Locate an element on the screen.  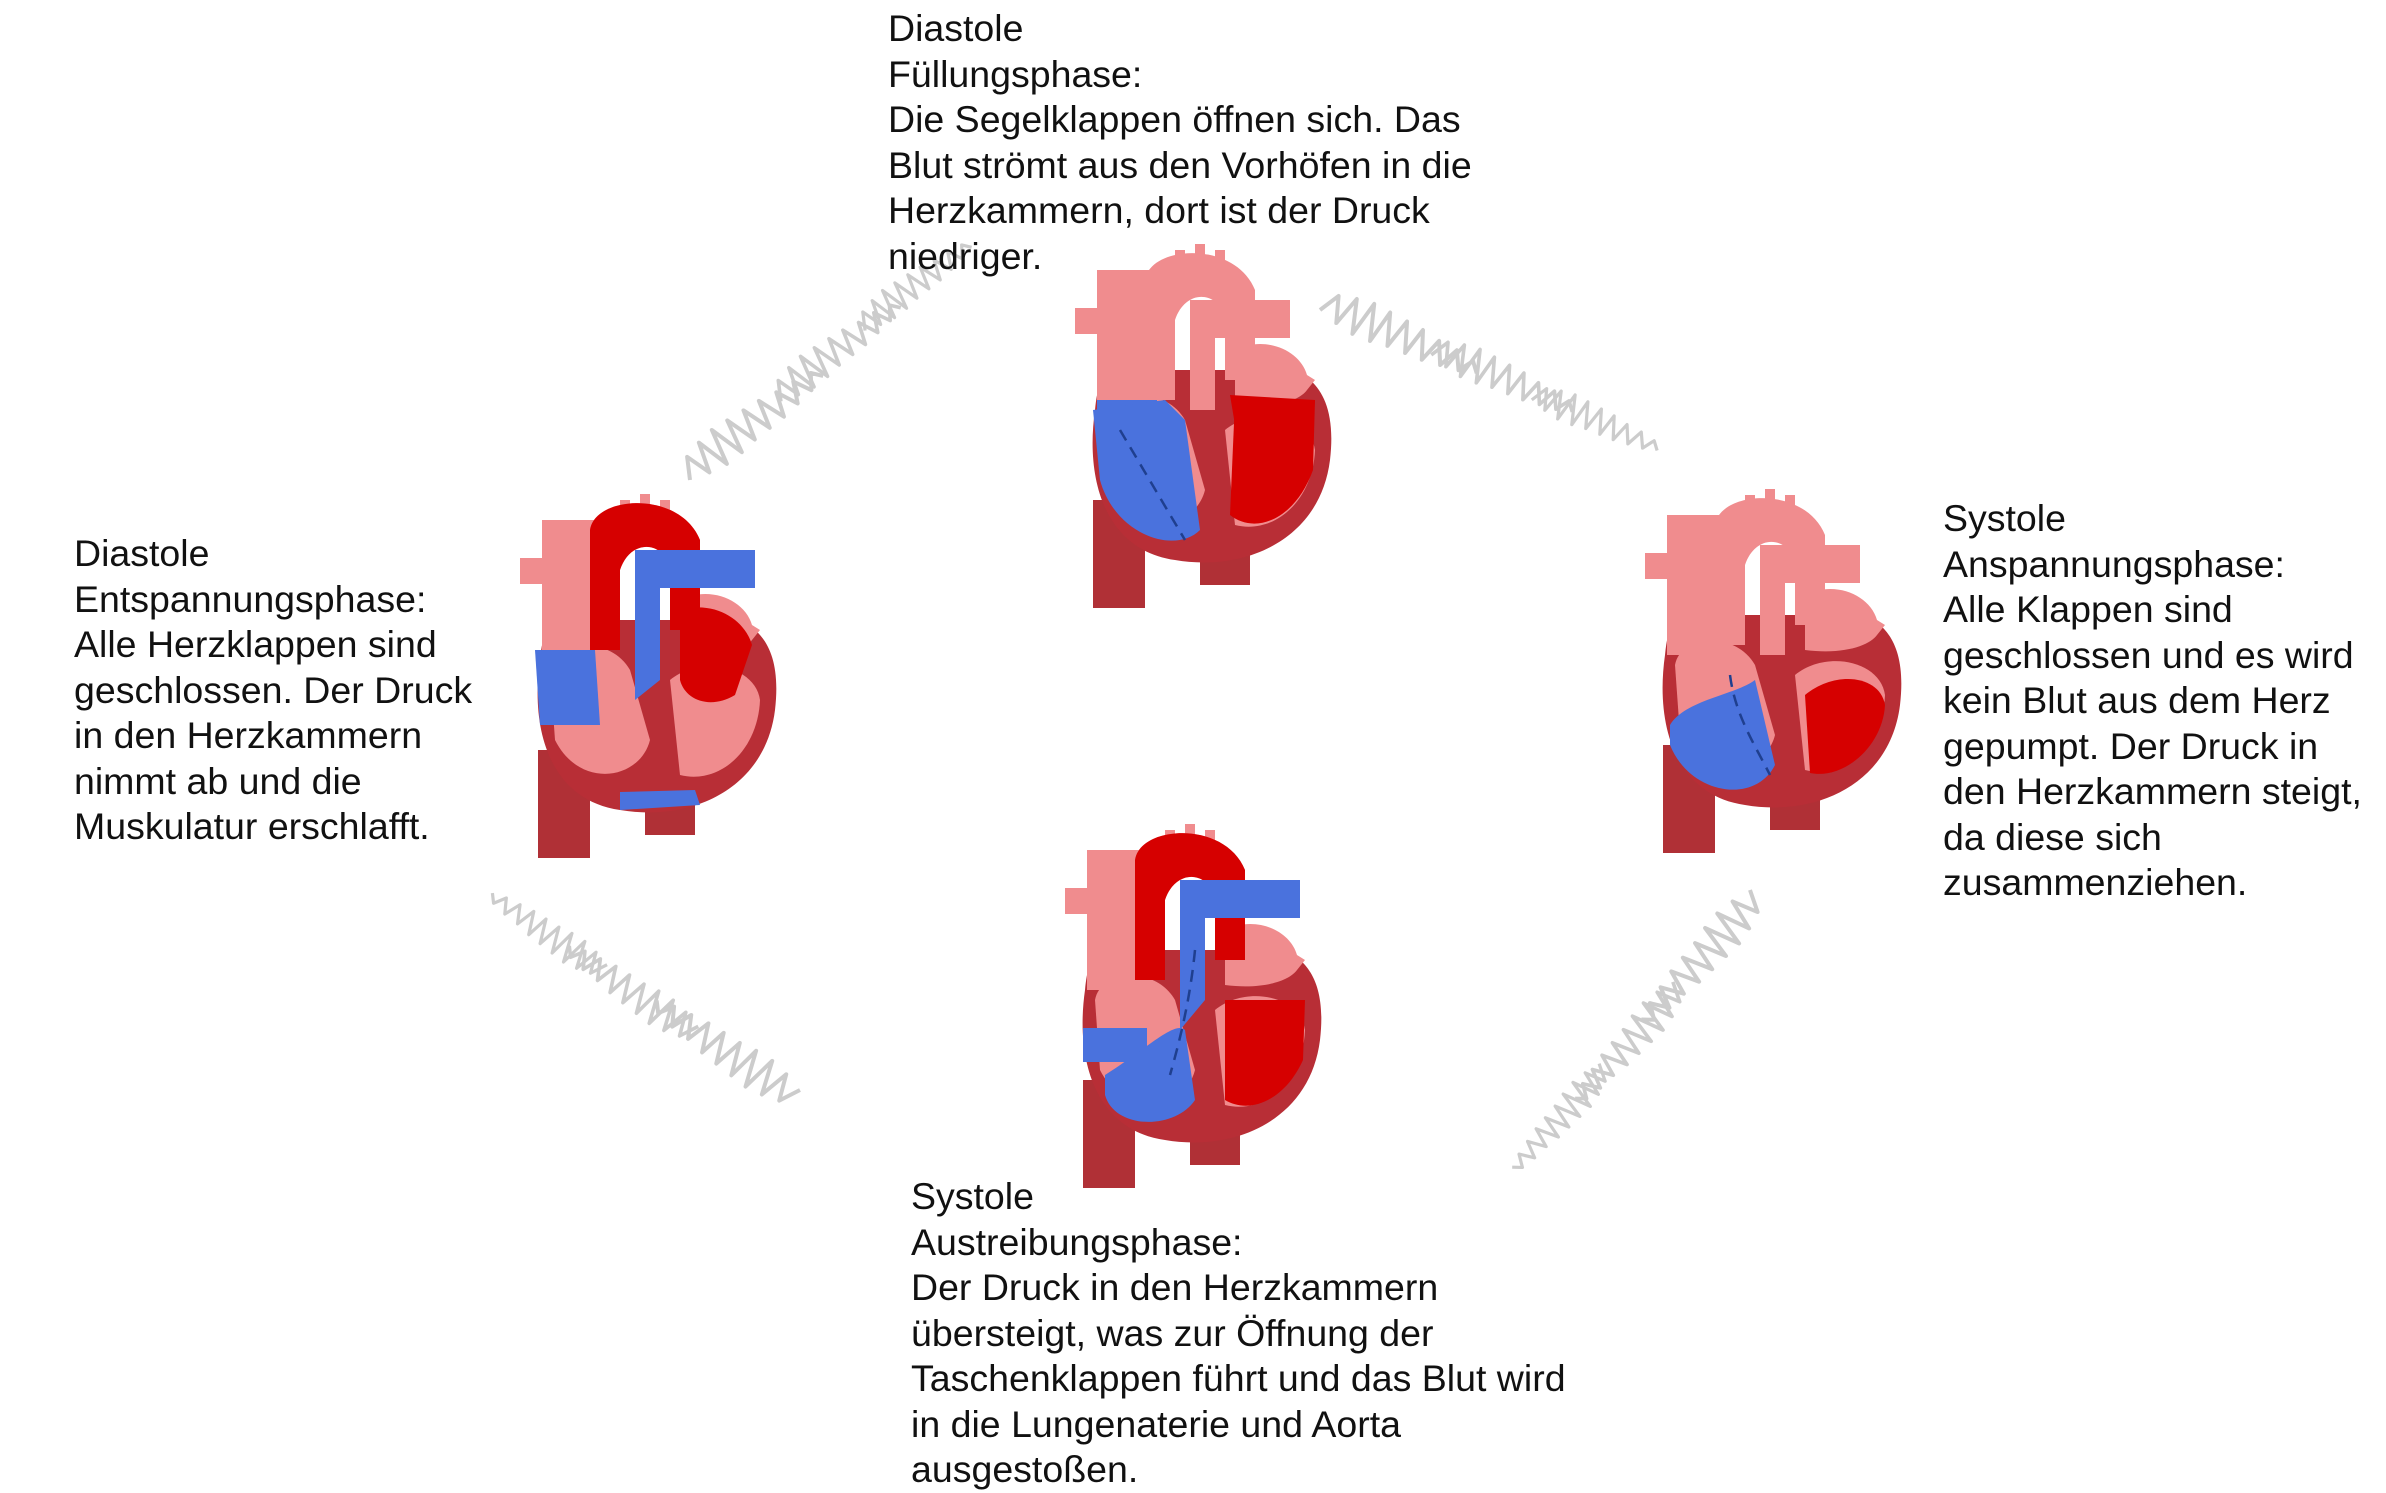
heart-diastole-filling is located at coordinates (1203, 426).